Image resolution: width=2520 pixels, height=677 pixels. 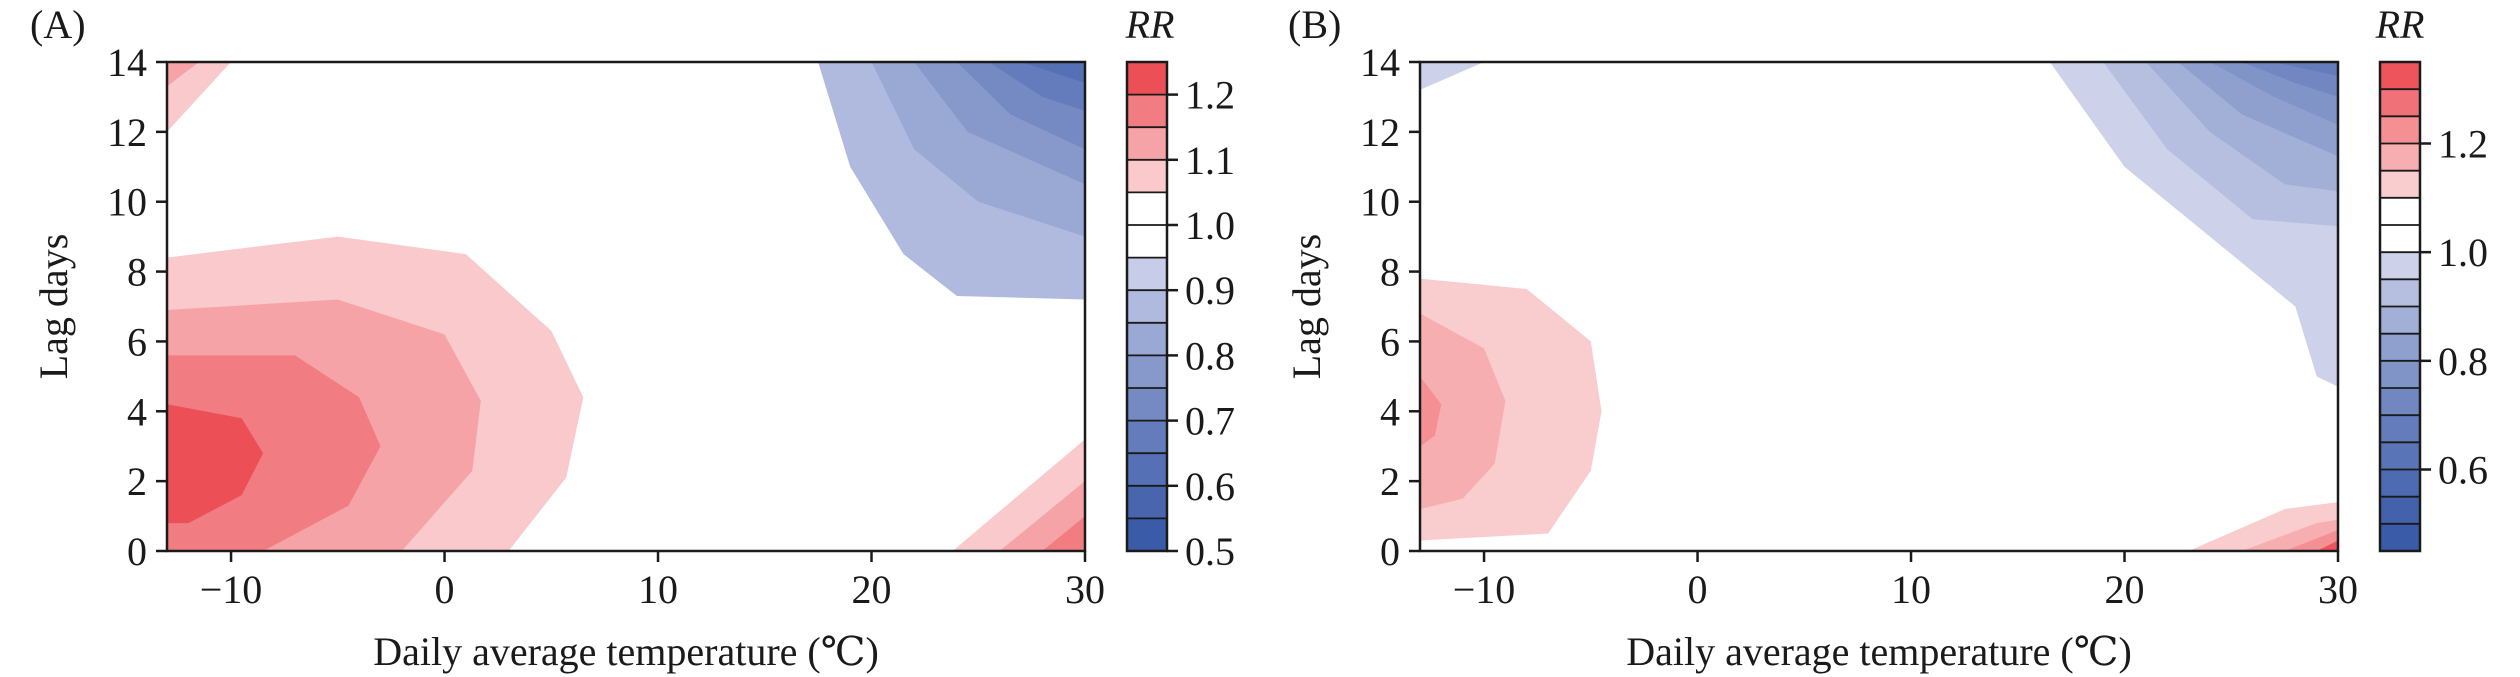 What do you see at coordinates (1210, 290) in the screenshot?
I see `colorbar-tick-label: 0.9` at bounding box center [1210, 290].